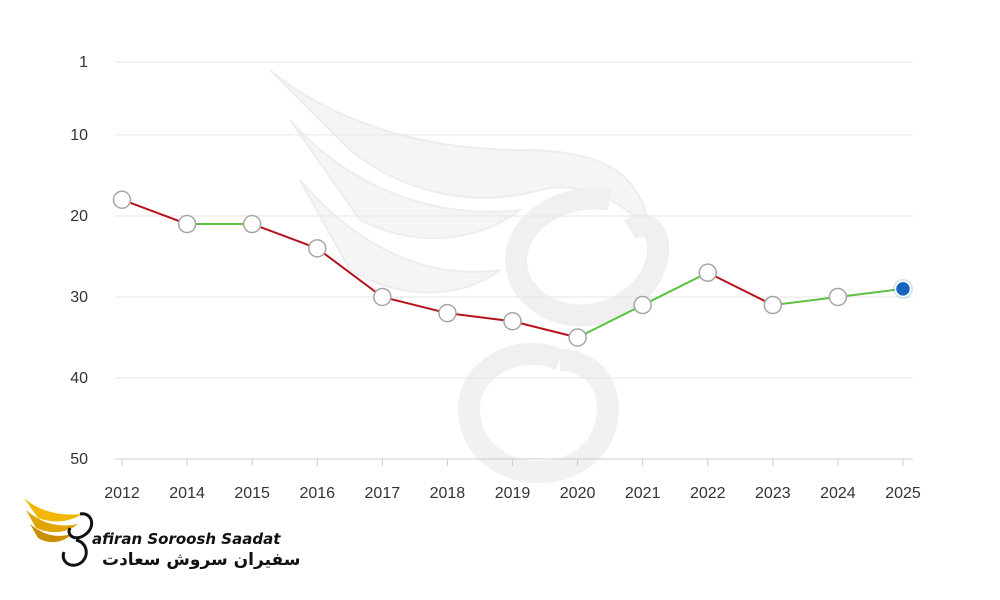  What do you see at coordinates (838, 493) in the screenshot?
I see `x-tick-label: 2024` at bounding box center [838, 493].